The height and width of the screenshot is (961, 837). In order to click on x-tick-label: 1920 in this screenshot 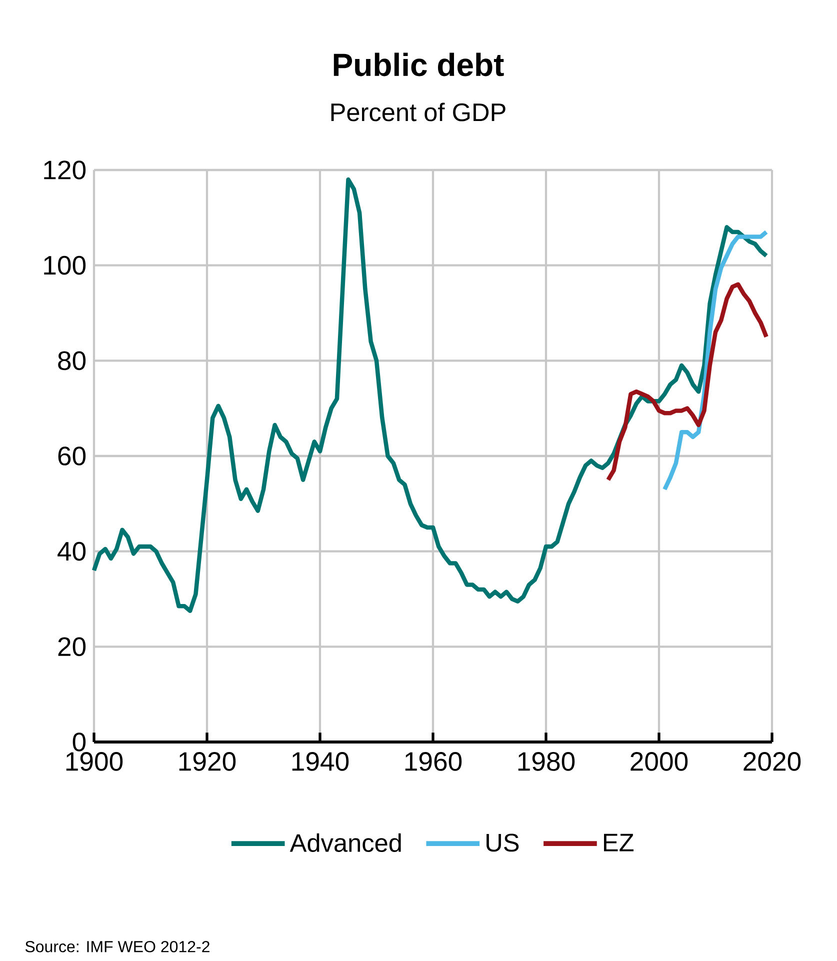, I will do `click(207, 761)`.